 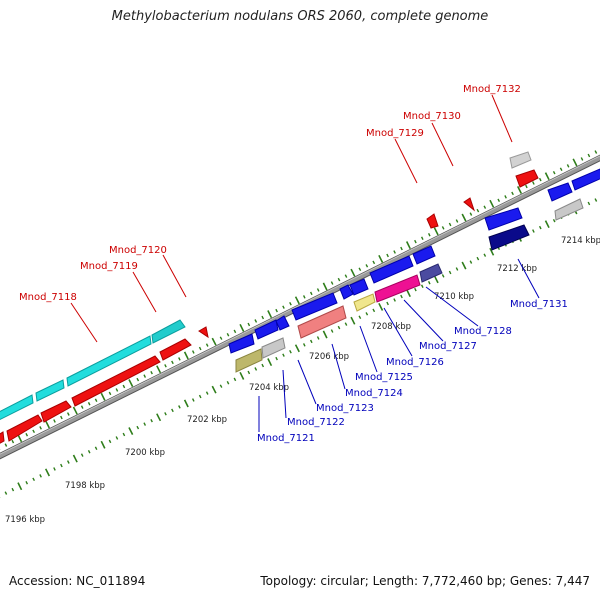 I want to click on gene-label: Mnod_7126, so click(x=415, y=362).